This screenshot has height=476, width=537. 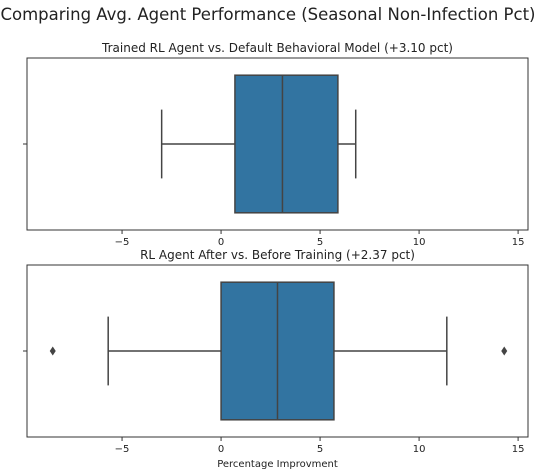 I want to click on bottom-x-tick-label: −5, so click(x=122, y=449).